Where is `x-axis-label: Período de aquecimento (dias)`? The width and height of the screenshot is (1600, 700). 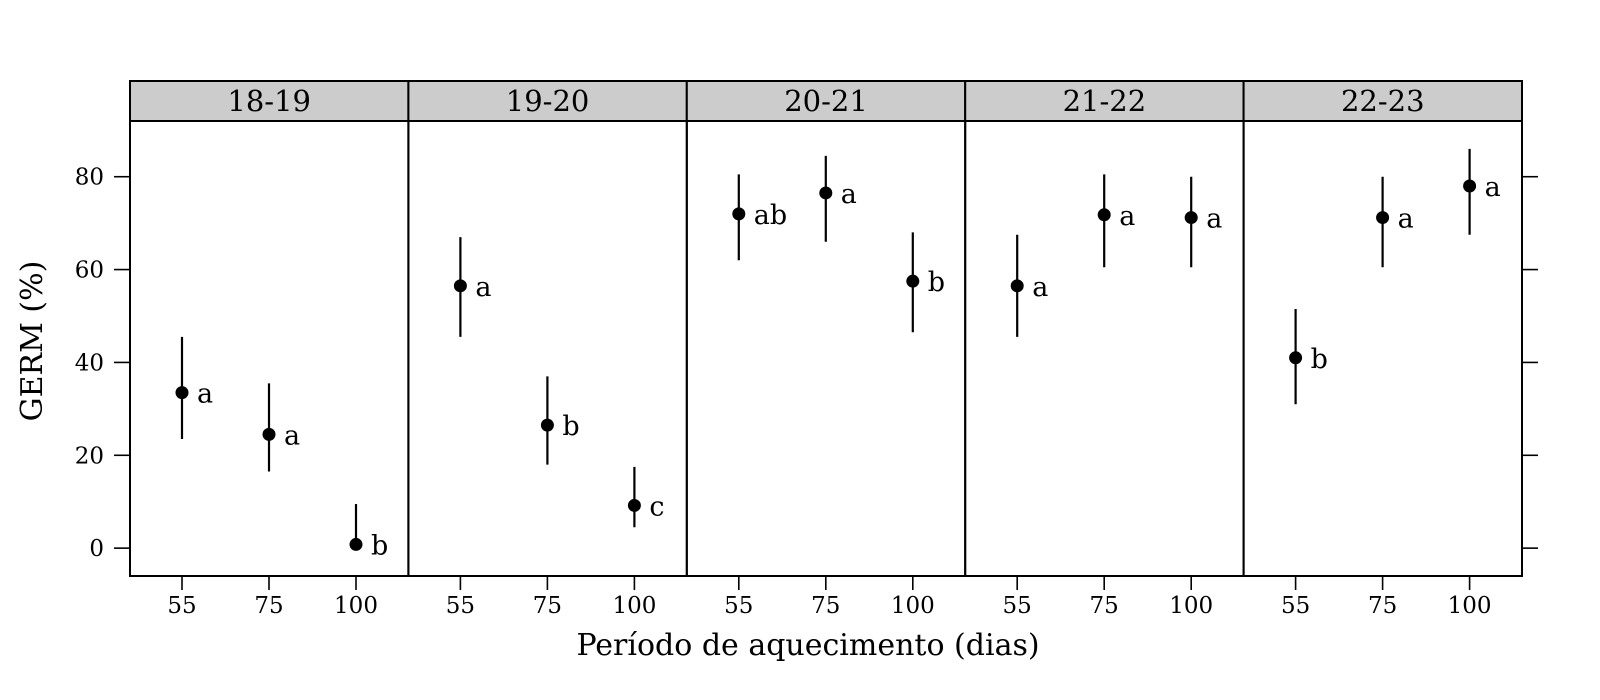 x-axis-label: Período de aquecimento (dias) is located at coordinates (807, 645).